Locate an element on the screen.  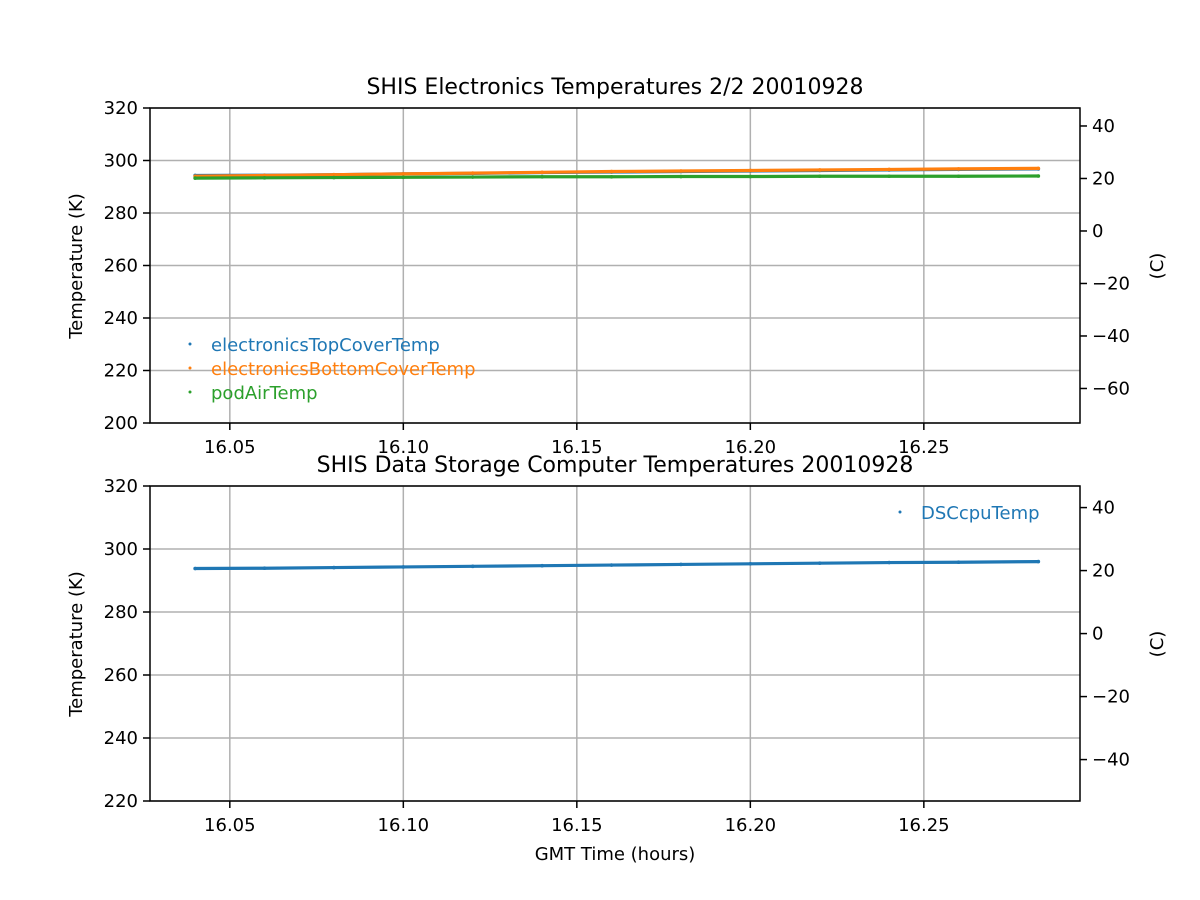
secondary-y-tick-label: −60 is located at coordinates (1111, 388).